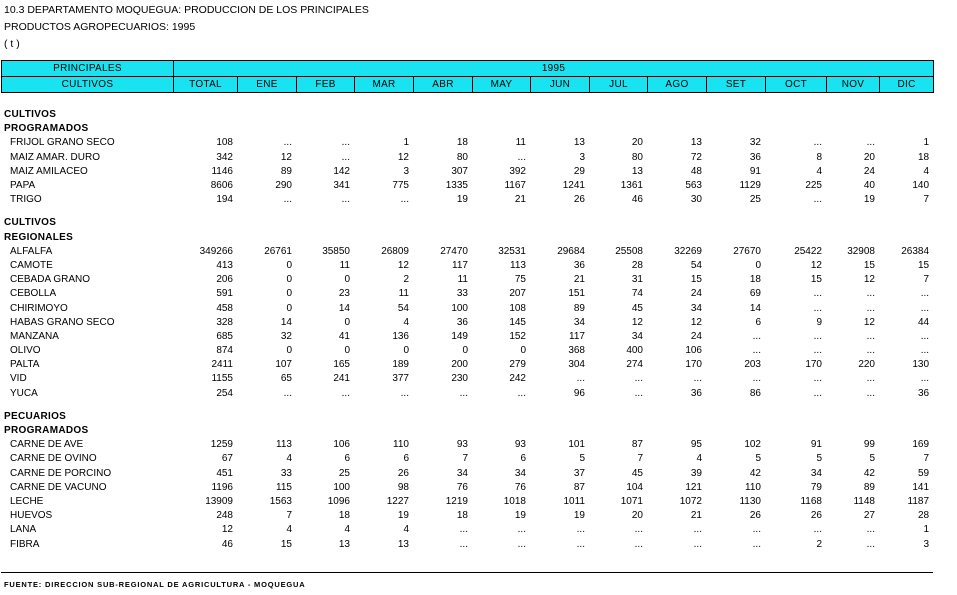  I want to click on cell-feb: 100, so click(341, 487).